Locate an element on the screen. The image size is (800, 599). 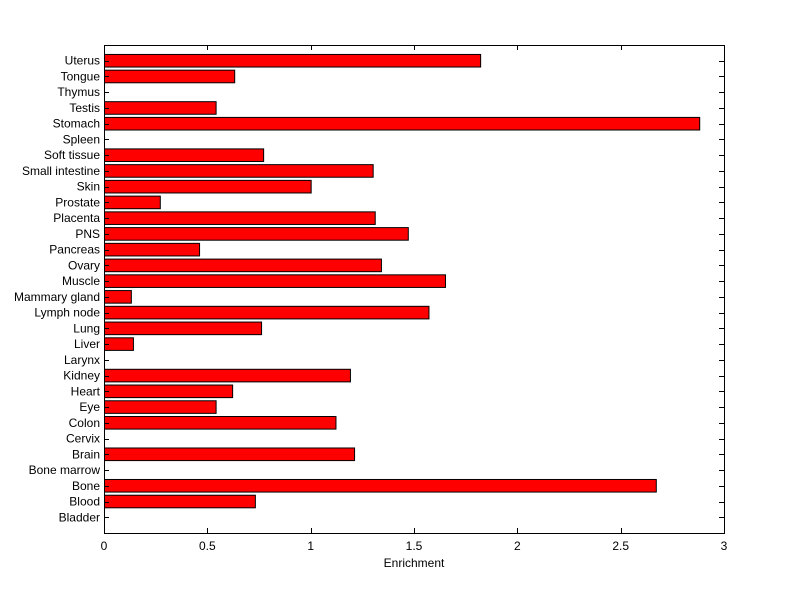
x-tick-label-2: 1 is located at coordinates (310, 546).